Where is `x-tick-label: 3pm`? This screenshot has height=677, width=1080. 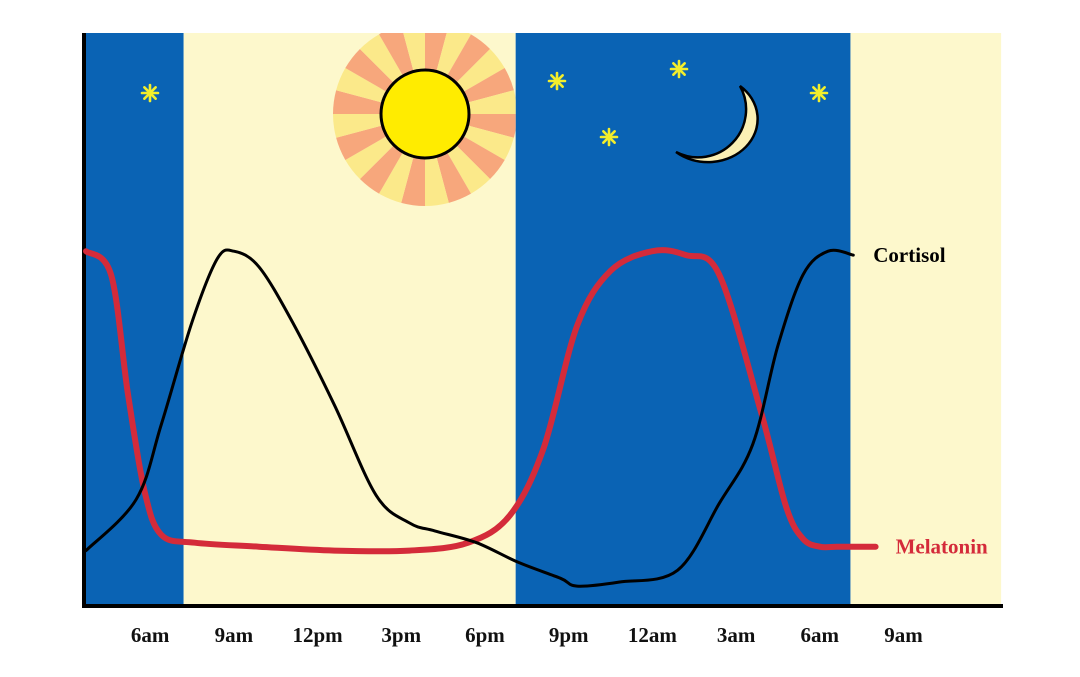 x-tick-label: 3pm is located at coordinates (401, 635).